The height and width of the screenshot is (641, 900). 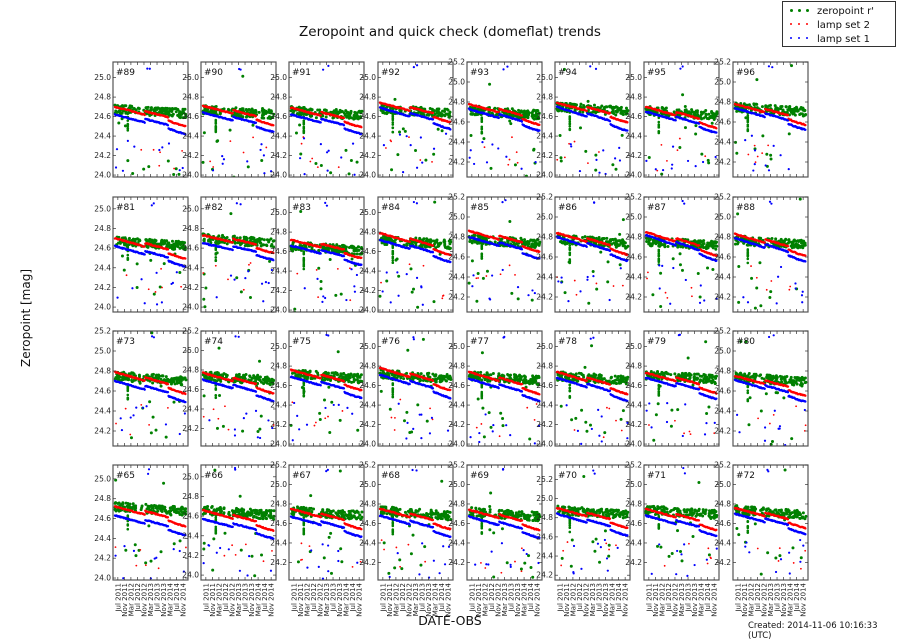 I want to click on panel-label: #82, so click(x=213, y=208).